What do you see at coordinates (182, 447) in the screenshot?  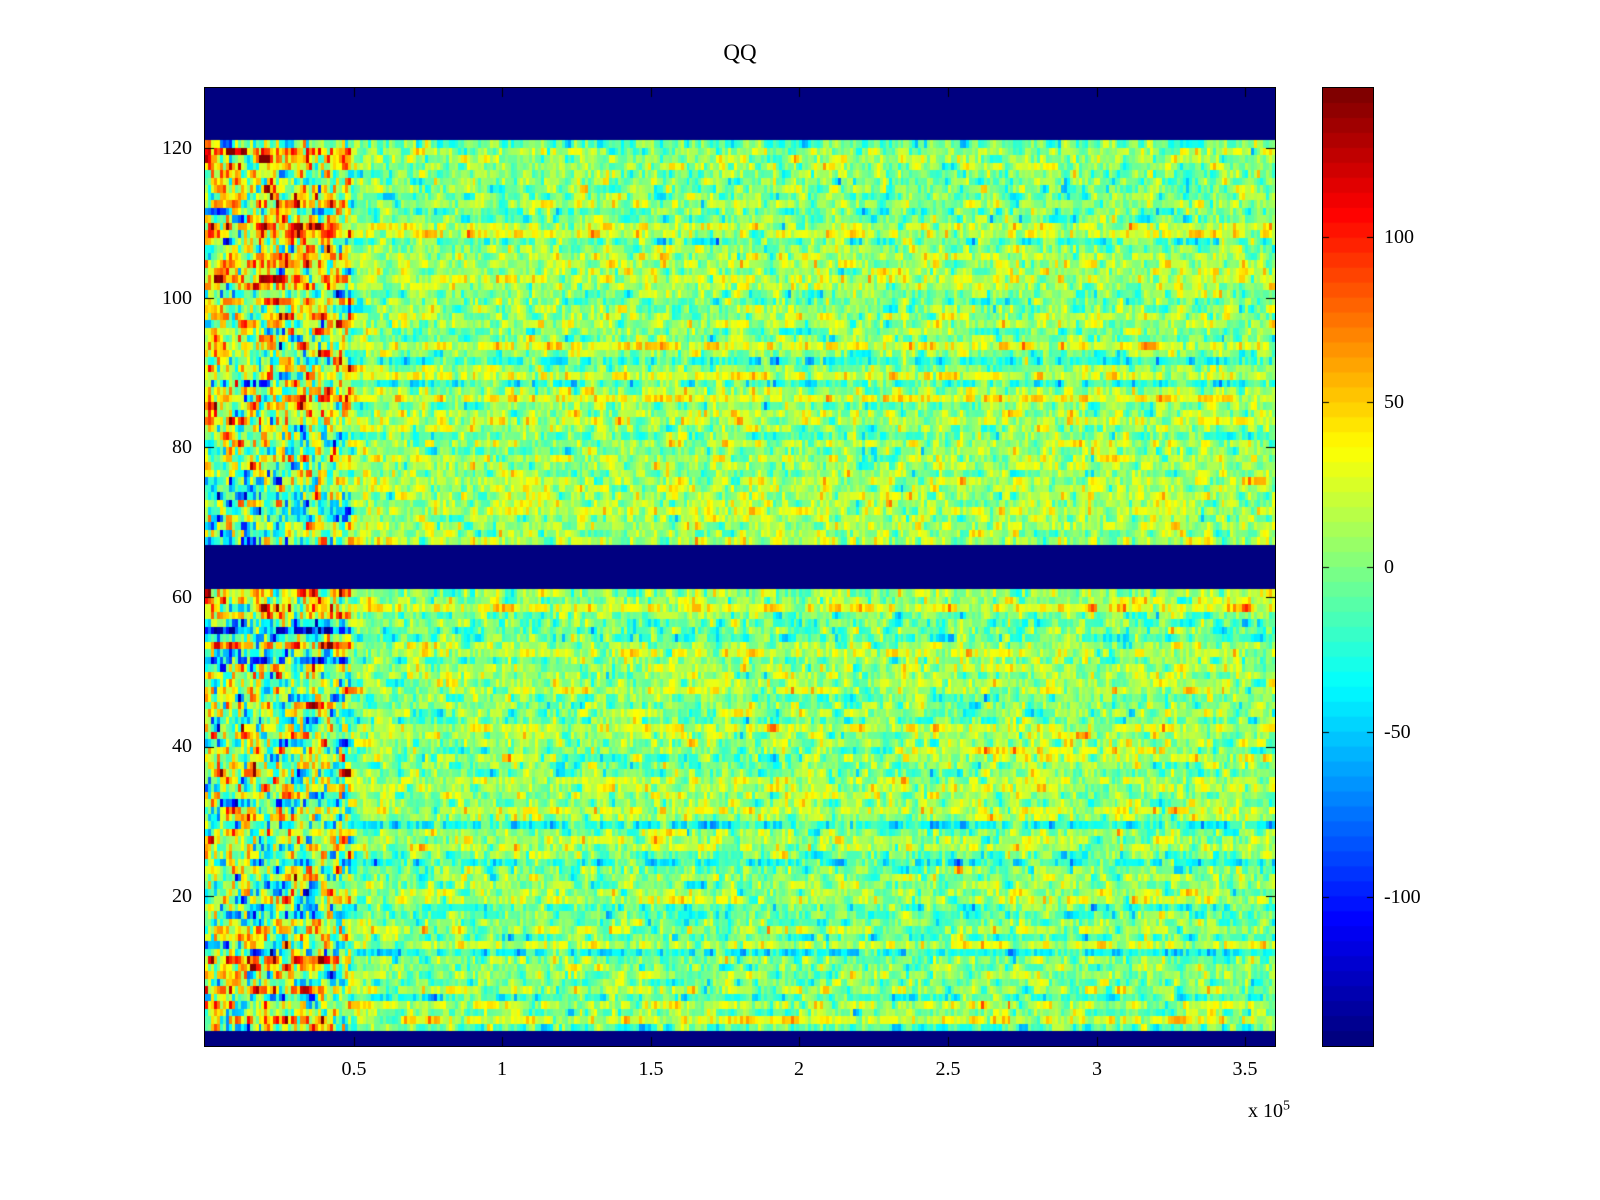 I see `y-tick-label: 80` at bounding box center [182, 447].